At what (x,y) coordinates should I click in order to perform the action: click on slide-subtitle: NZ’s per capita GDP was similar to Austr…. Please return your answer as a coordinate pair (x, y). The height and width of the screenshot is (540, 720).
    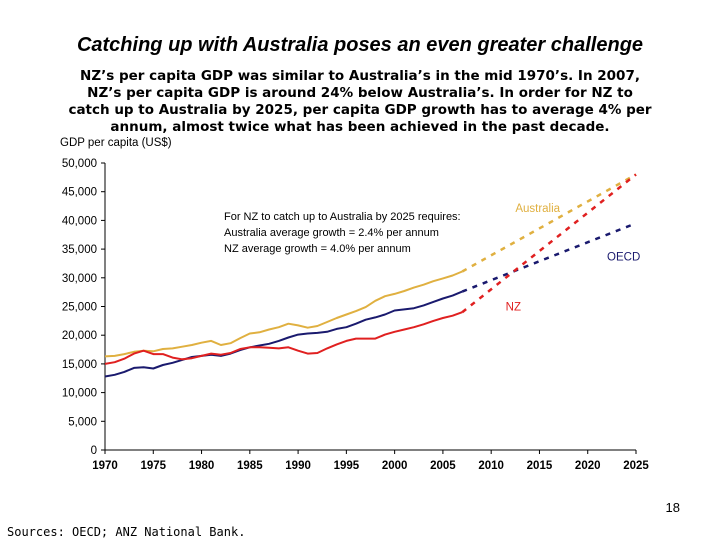
    Looking at the image, I should click on (360, 102).